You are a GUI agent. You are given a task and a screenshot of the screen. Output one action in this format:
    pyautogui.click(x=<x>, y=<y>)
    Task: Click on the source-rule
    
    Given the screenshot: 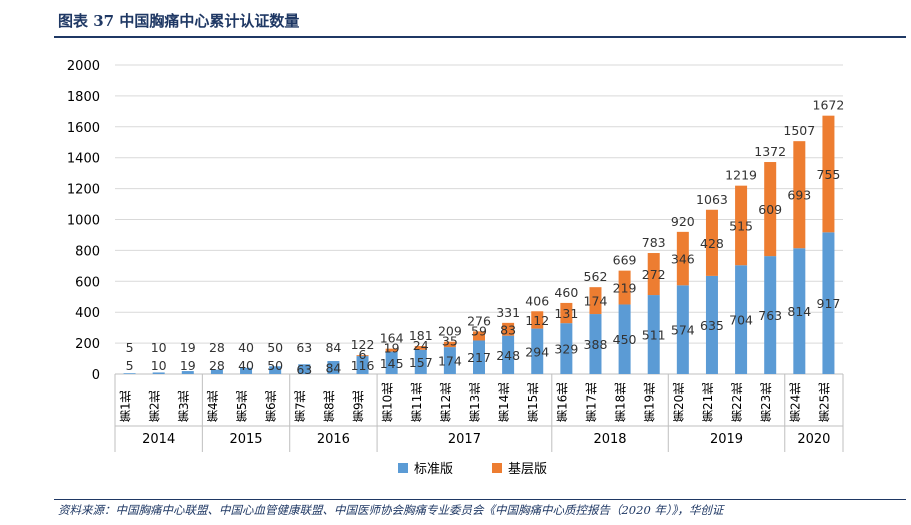 What is the action you would take?
    pyautogui.click(x=480, y=499)
    